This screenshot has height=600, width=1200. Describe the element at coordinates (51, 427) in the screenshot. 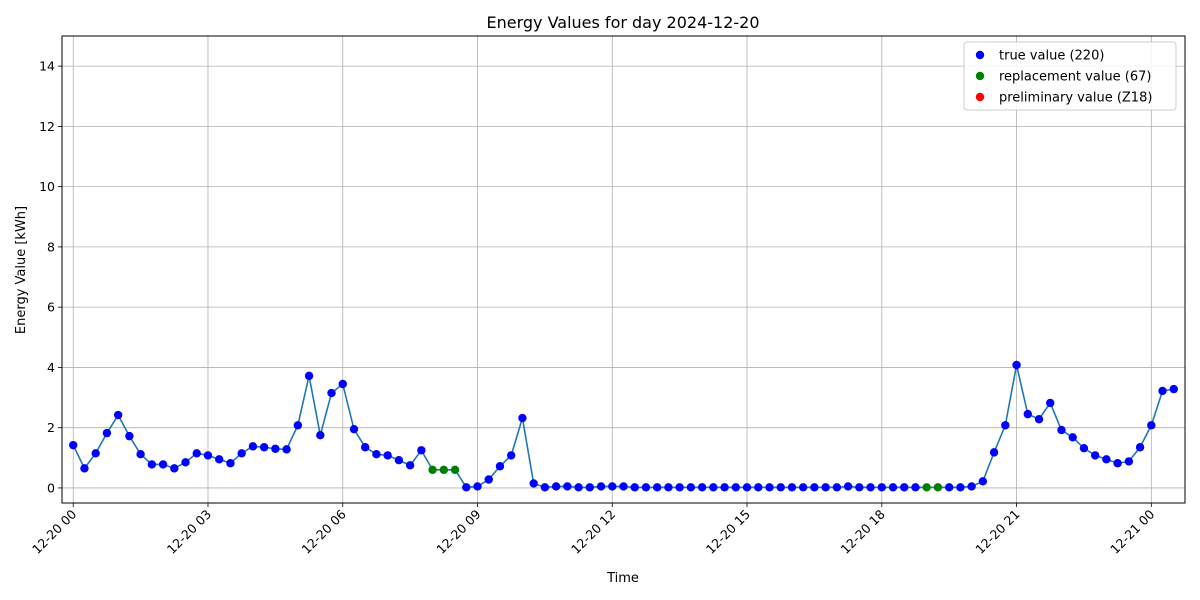

I see `y-tick-label: 2` at that location.